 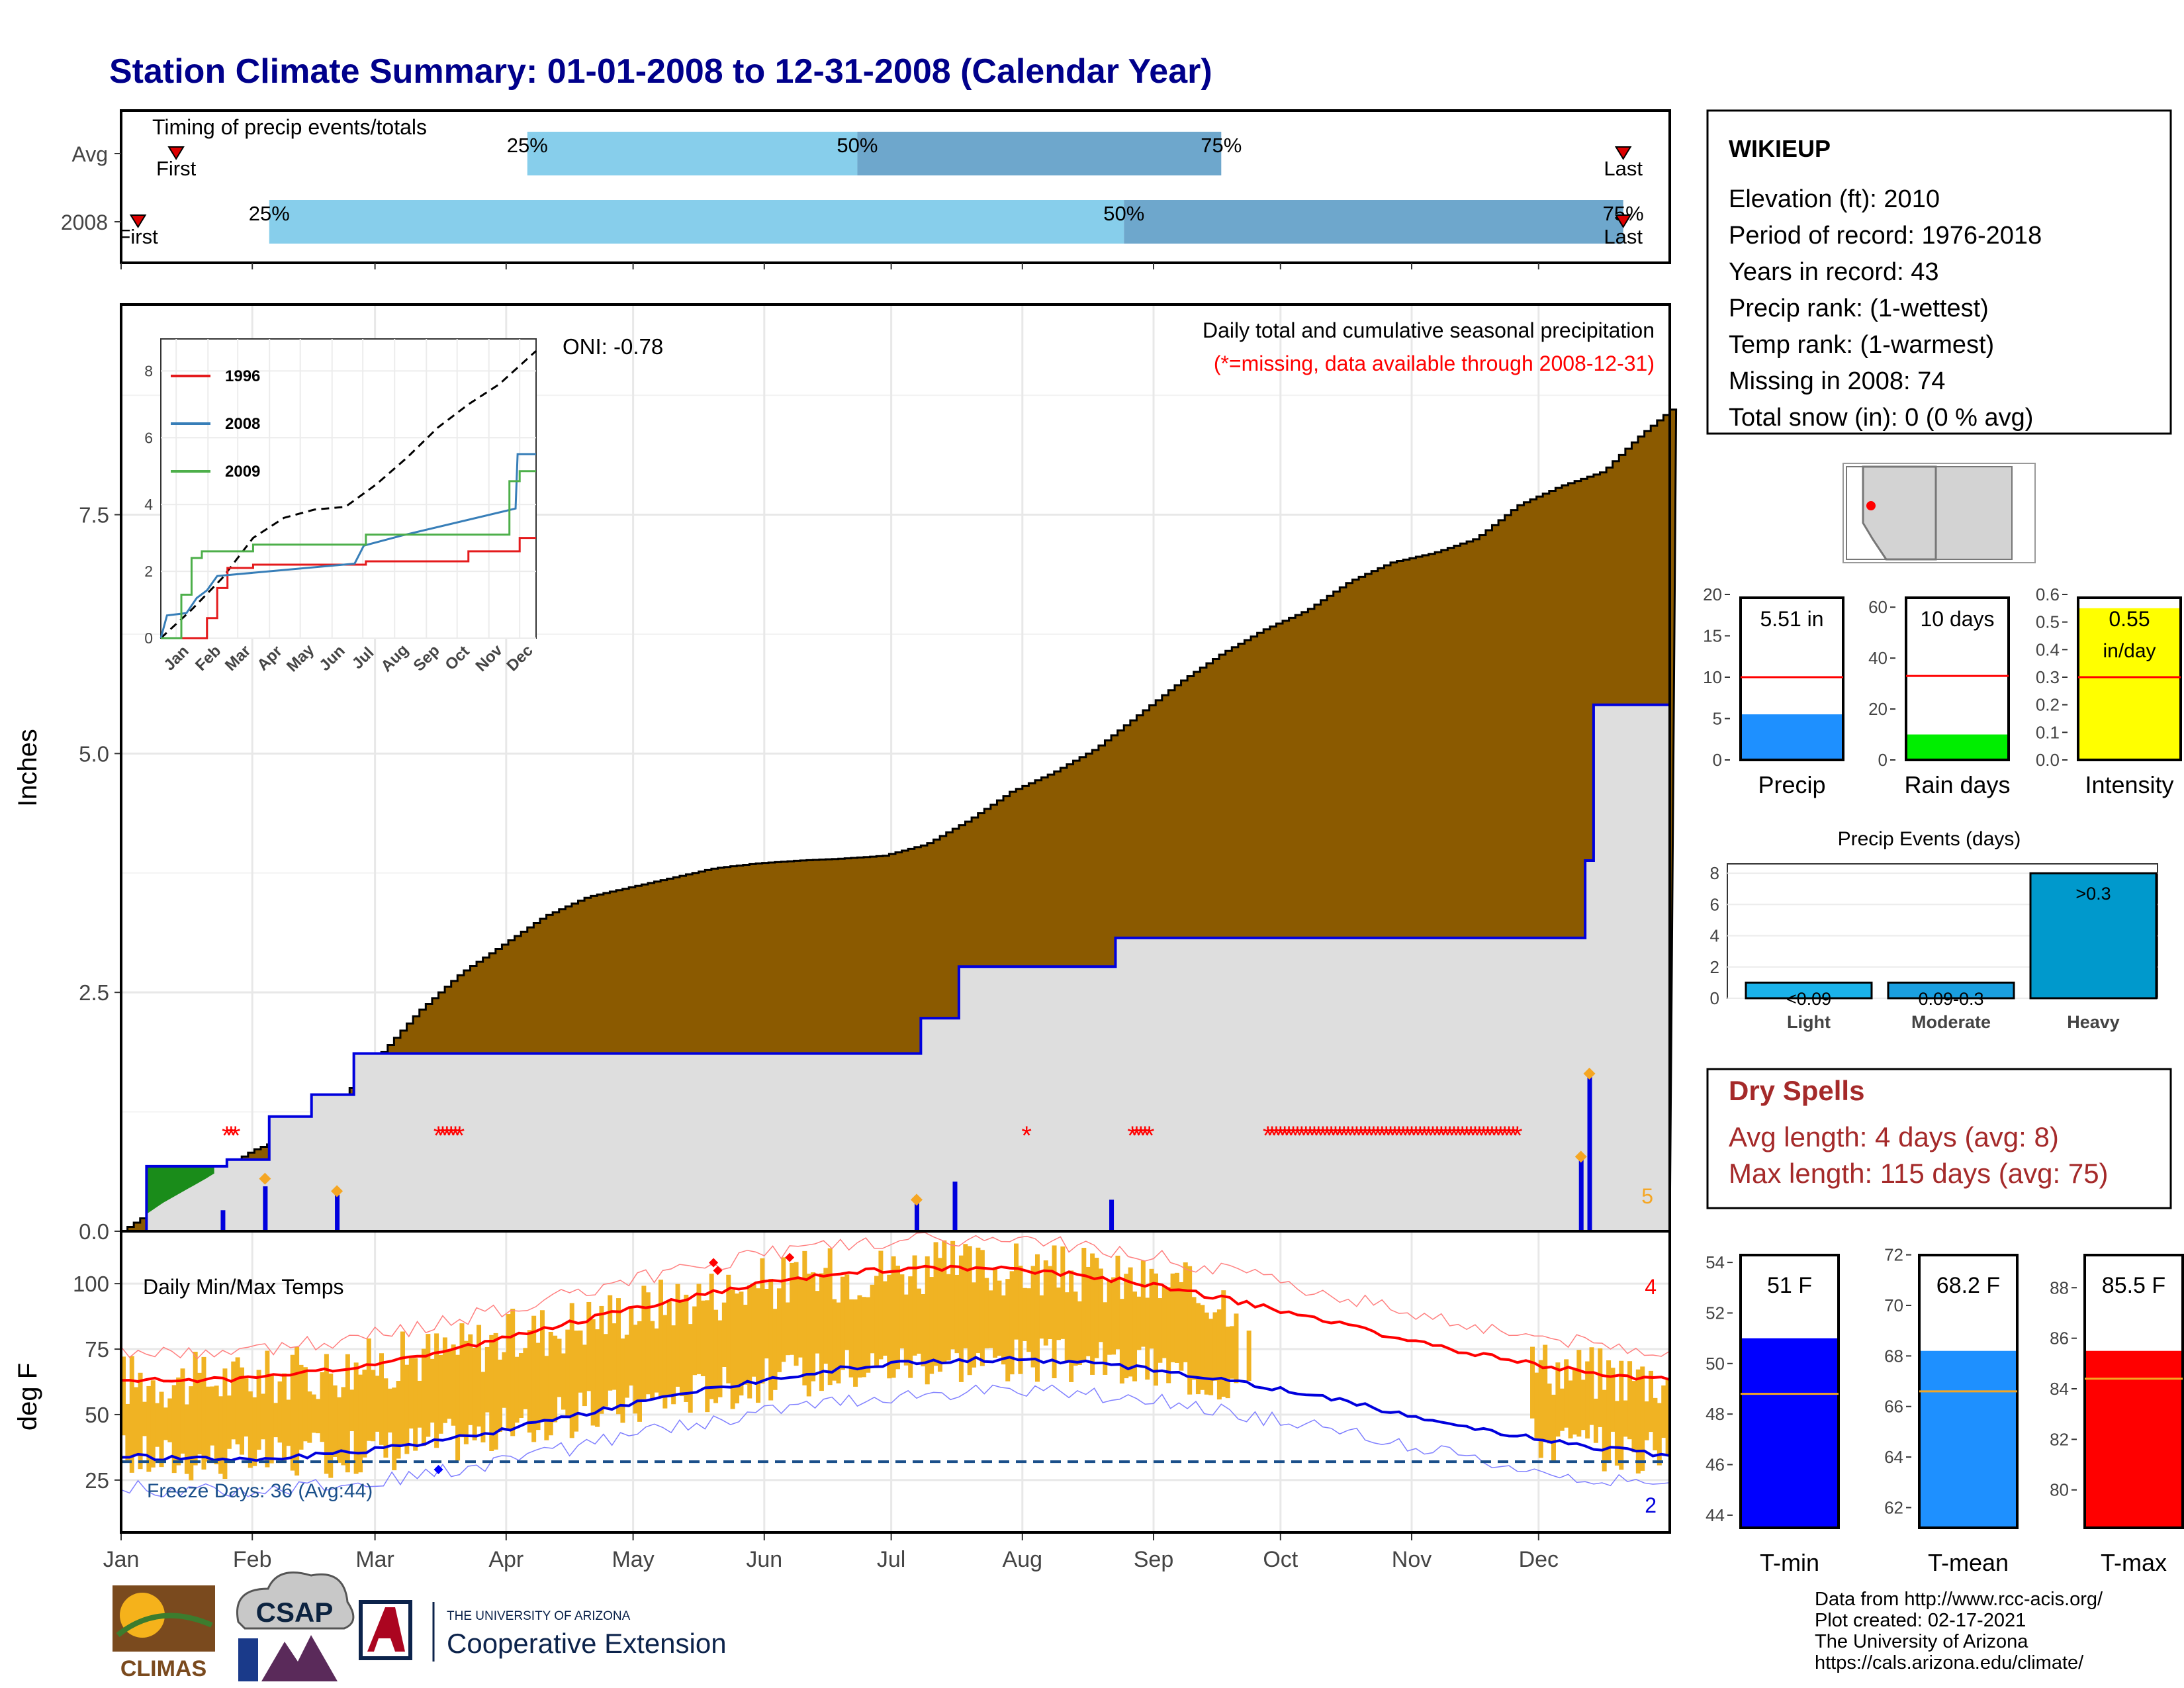 I want to click on inset-ytick-label: 6, so click(x=148, y=437).